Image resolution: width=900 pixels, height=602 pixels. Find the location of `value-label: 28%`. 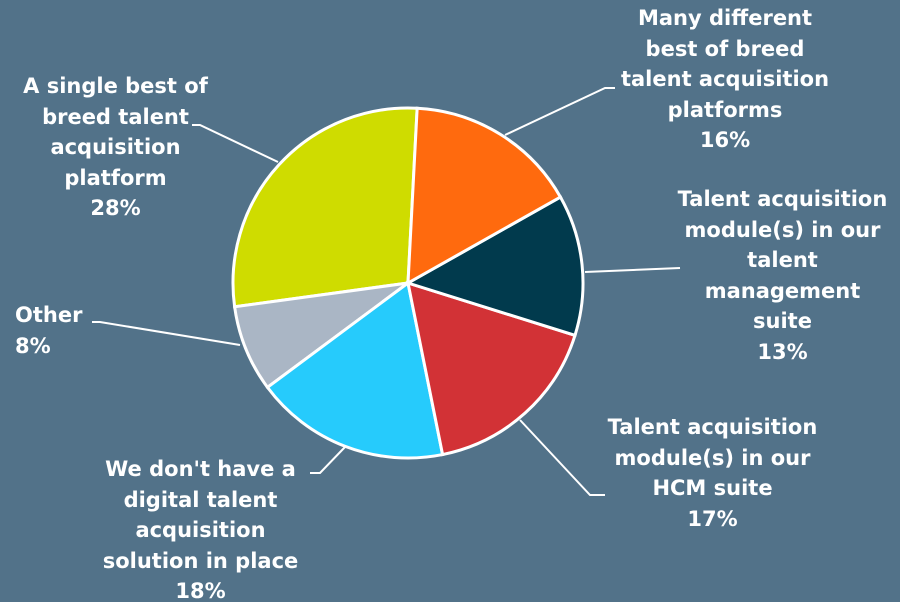

value-label: 28% is located at coordinates (115, 208).